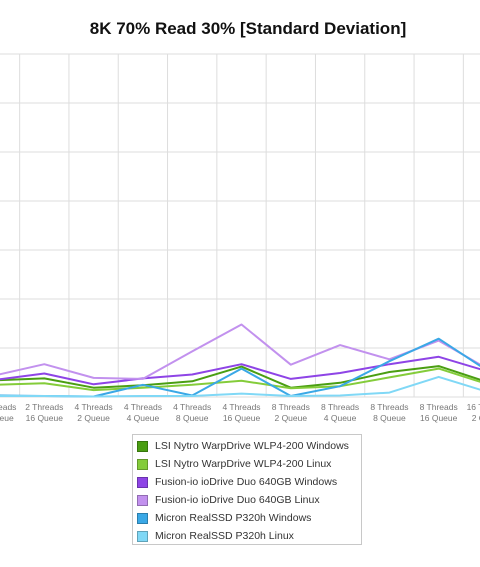  I want to click on legend-item: LSI Nytro WarpDrive WLP4-200 Linux, so click(249, 464).